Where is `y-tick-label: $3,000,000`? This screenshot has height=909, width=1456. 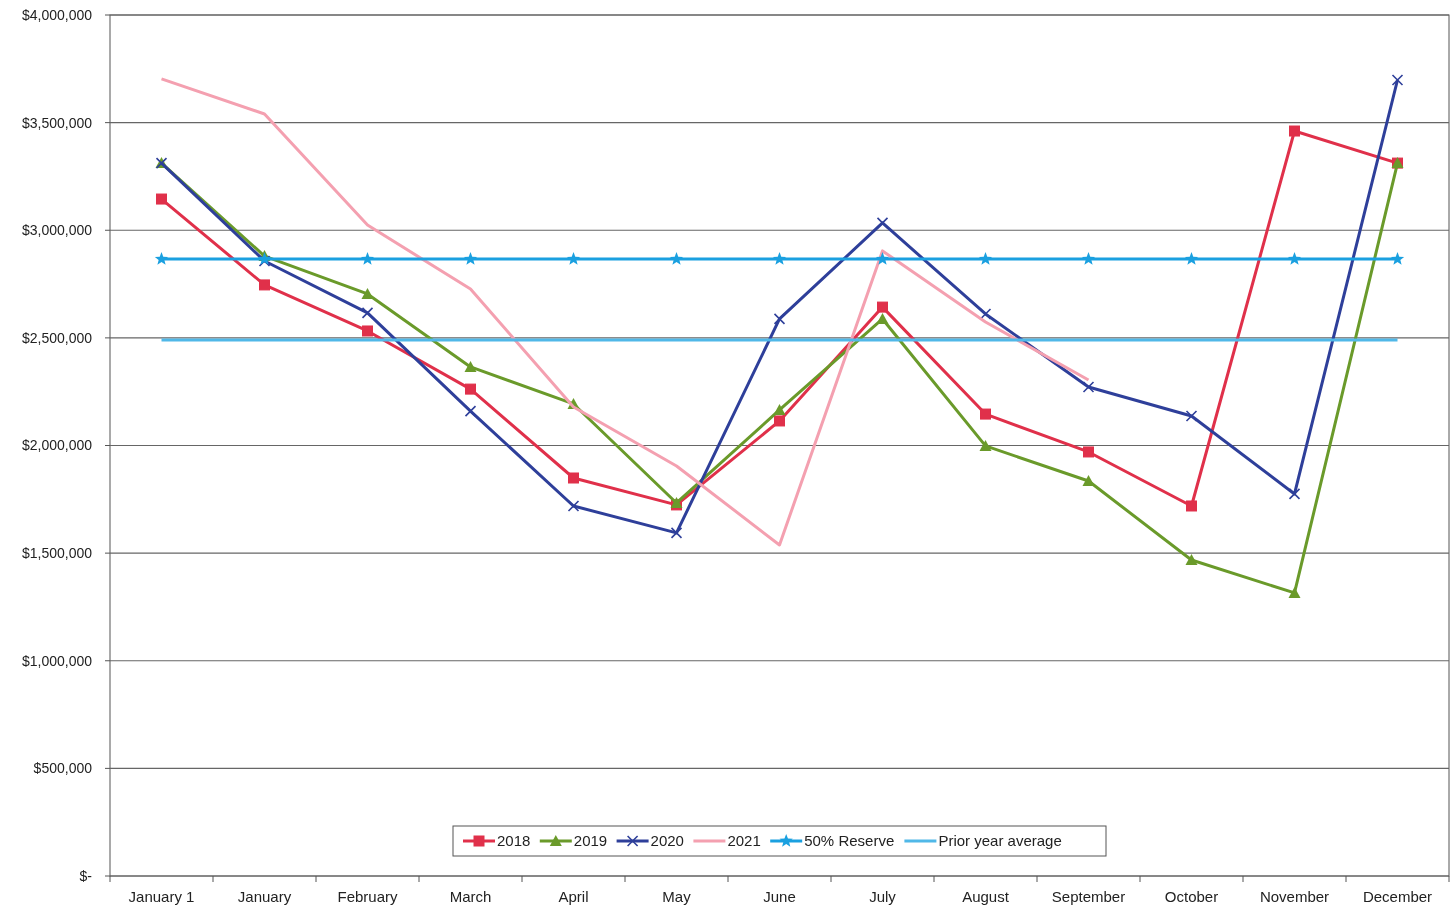 y-tick-label: $3,000,000 is located at coordinates (57, 230).